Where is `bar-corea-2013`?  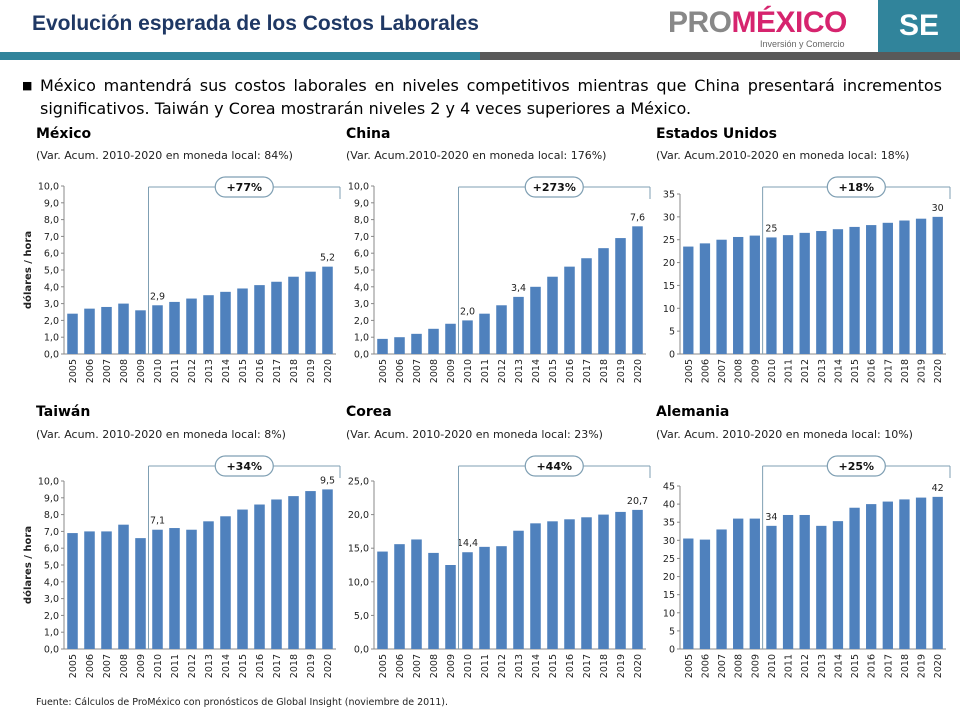 bar-corea-2013 is located at coordinates (518, 589).